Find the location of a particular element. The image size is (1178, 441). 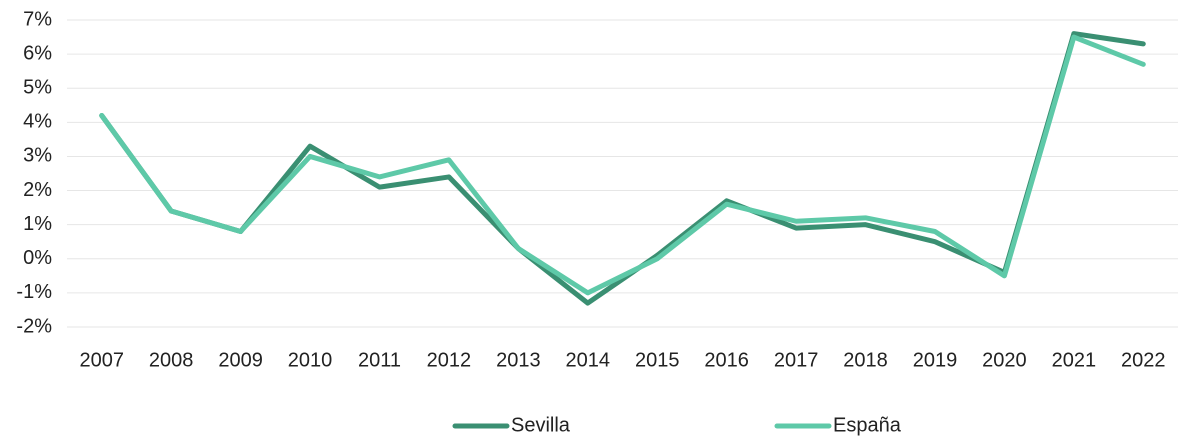

y-tick-label: 1% is located at coordinates (37, 224).